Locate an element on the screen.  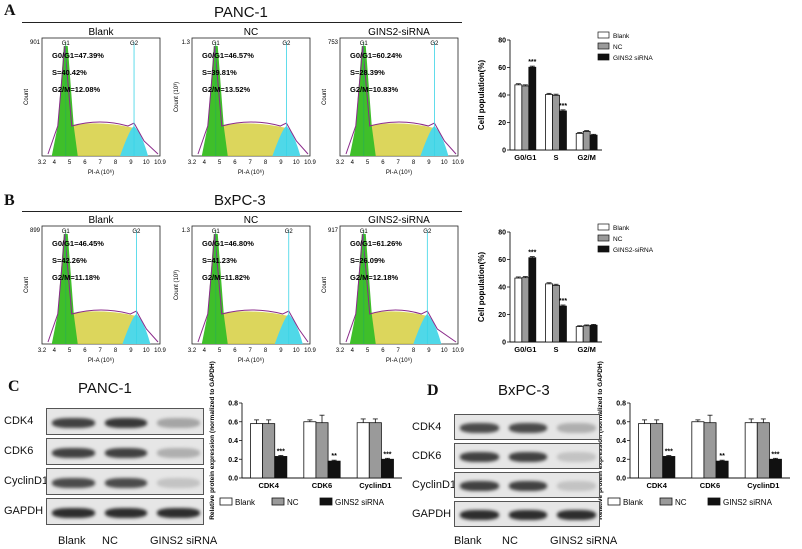
s-percent: S=40.42% is located at coordinates (69, 72).